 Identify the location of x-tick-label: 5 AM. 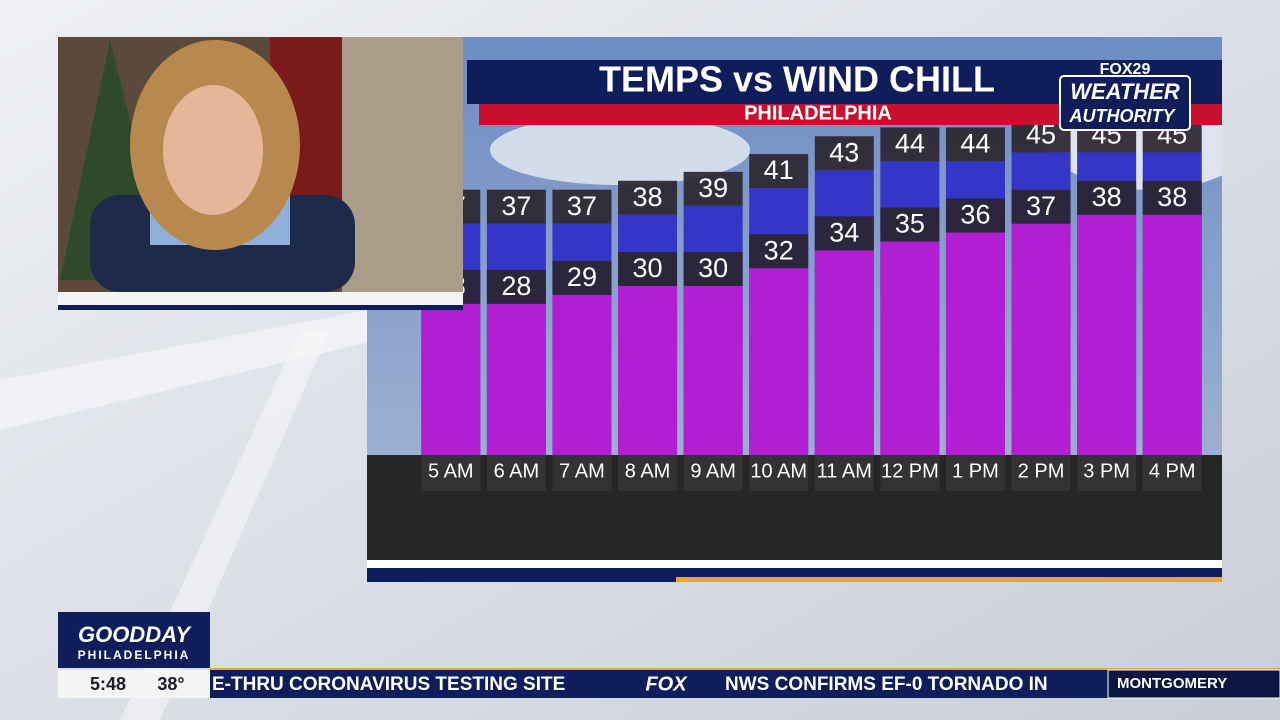
(451, 471).